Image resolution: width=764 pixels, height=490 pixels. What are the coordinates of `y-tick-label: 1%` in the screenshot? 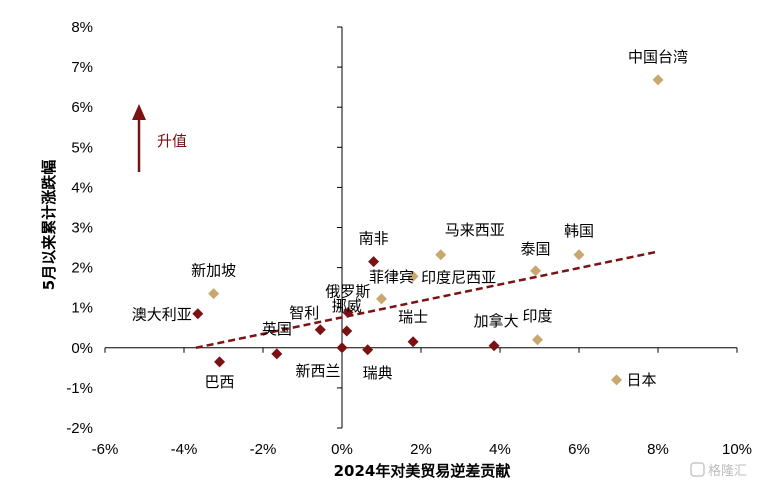 It's located at (82, 308).